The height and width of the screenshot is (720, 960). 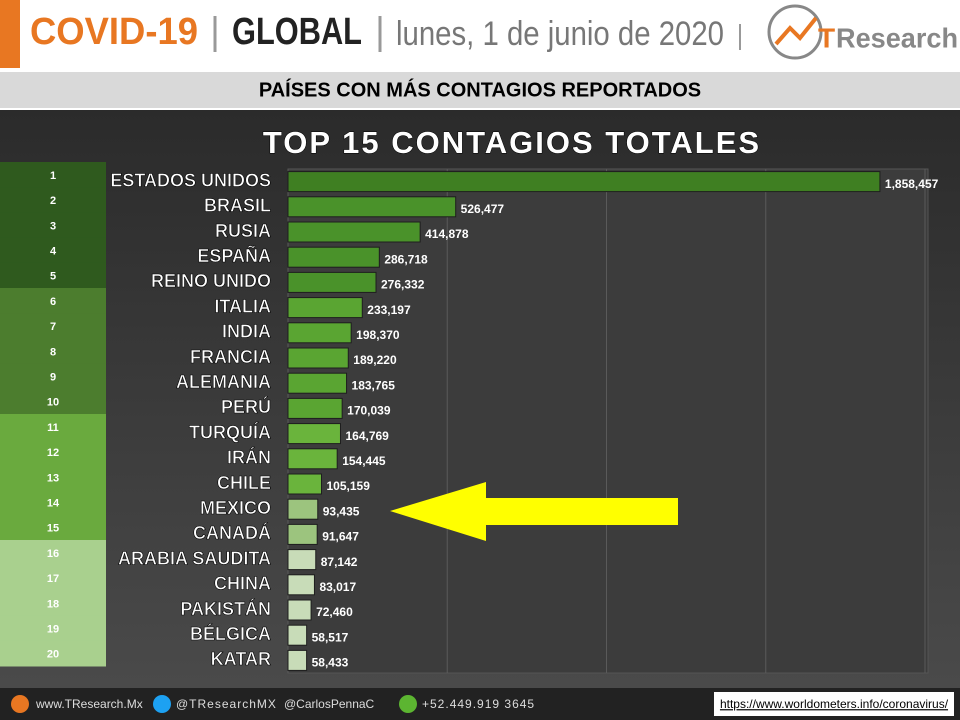 What do you see at coordinates (406, 259) in the screenshot?
I see `value-label: 286,718` at bounding box center [406, 259].